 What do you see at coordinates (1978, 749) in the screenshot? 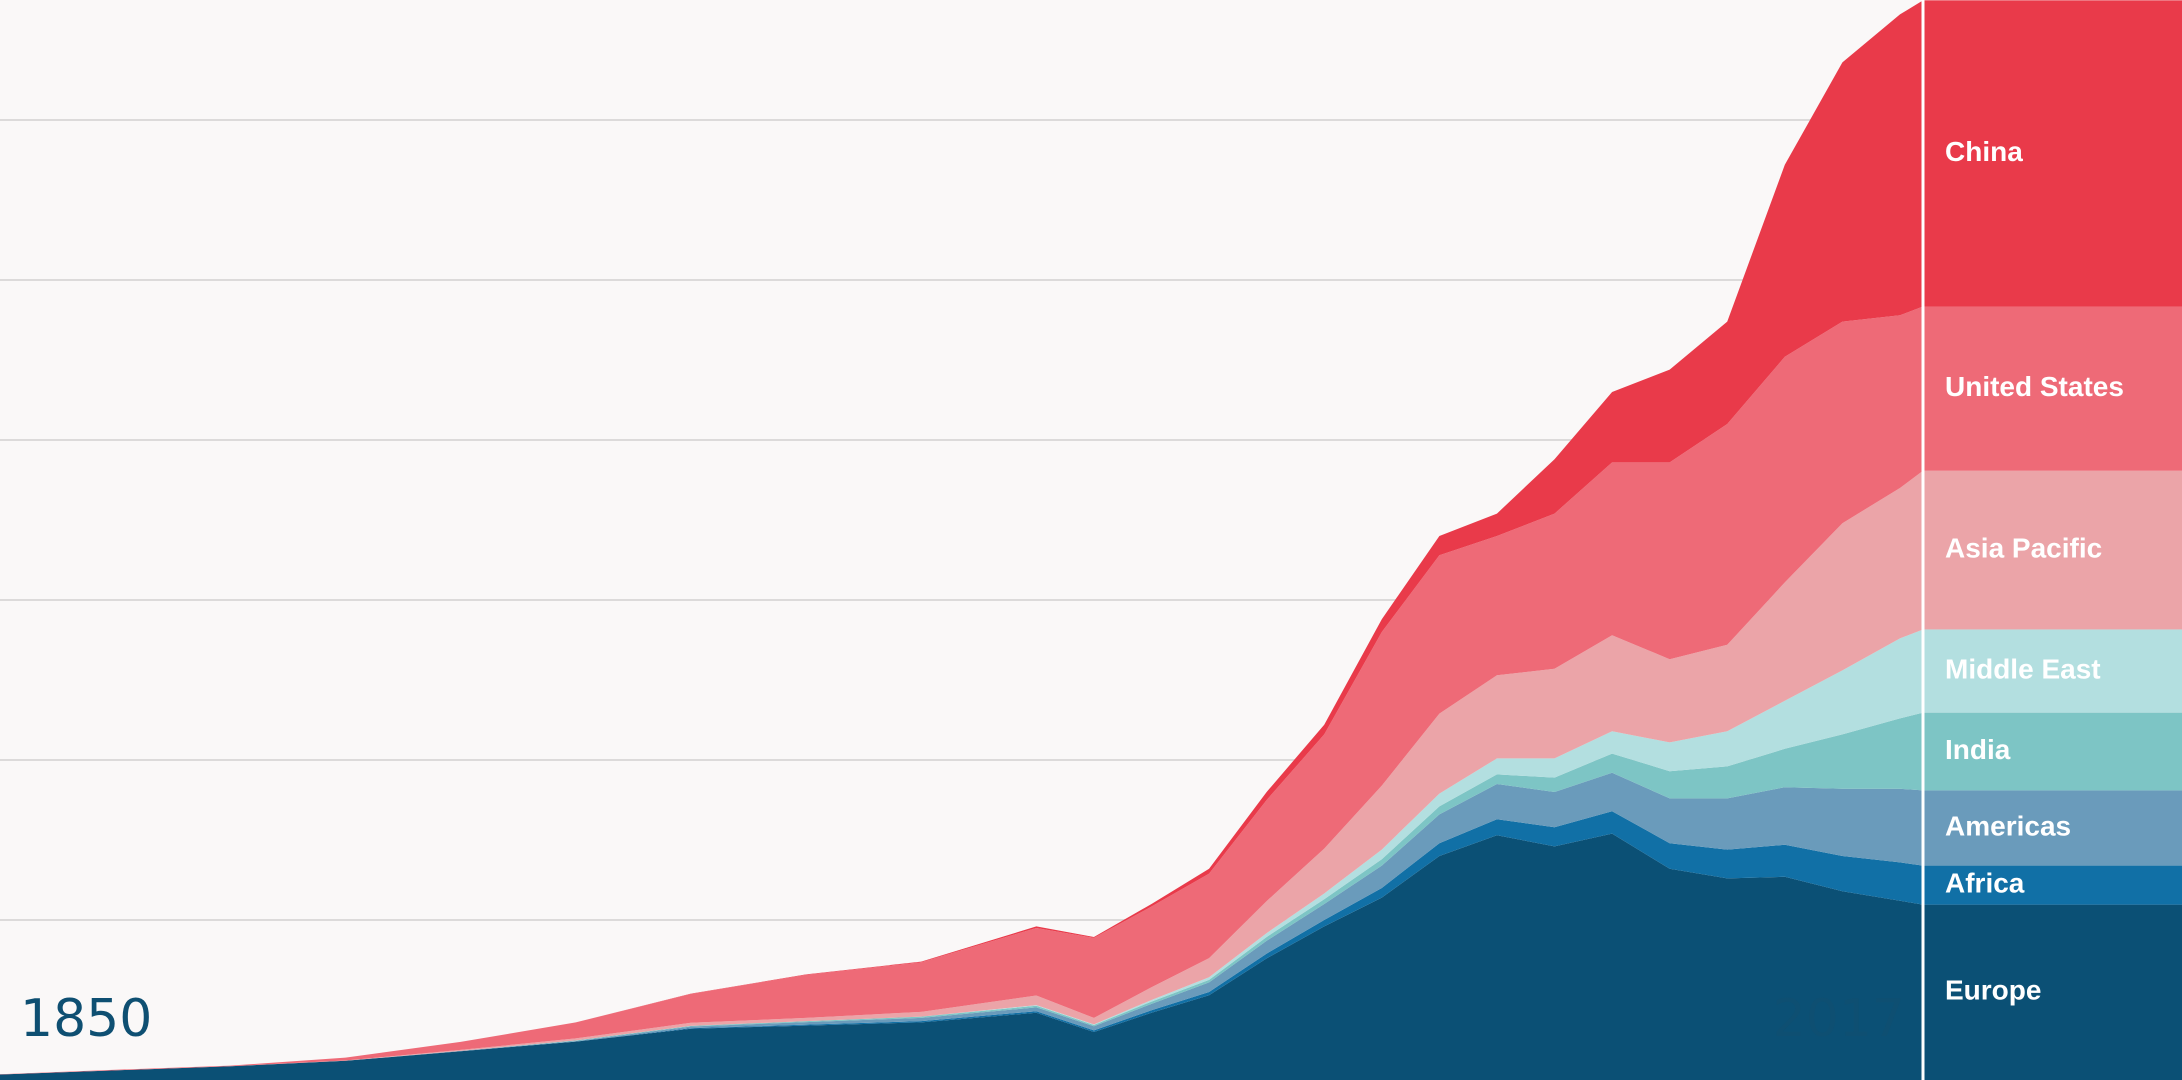
I see `legend-label: India` at bounding box center [1978, 749].